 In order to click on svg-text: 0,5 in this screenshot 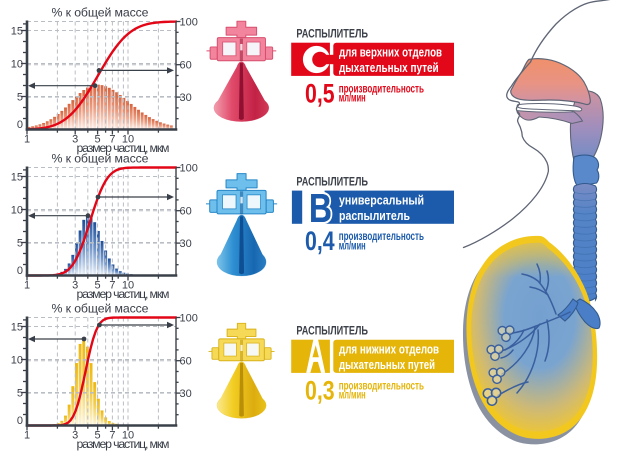, I will do `click(320, 93)`.